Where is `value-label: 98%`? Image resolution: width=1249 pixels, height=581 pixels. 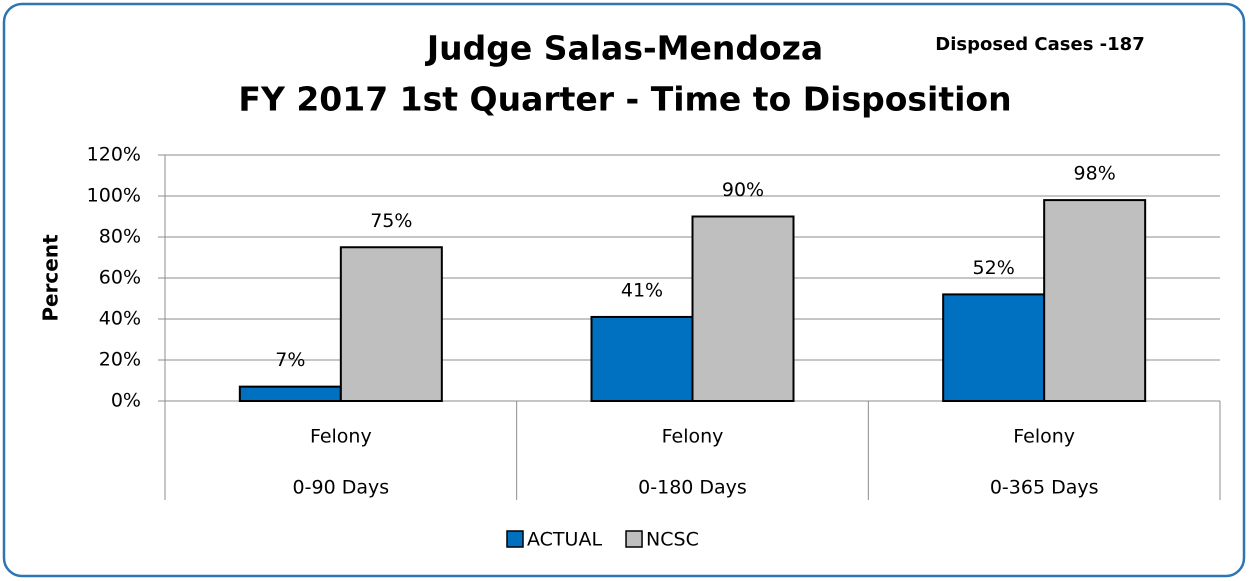
value-label: 98% is located at coordinates (1095, 174).